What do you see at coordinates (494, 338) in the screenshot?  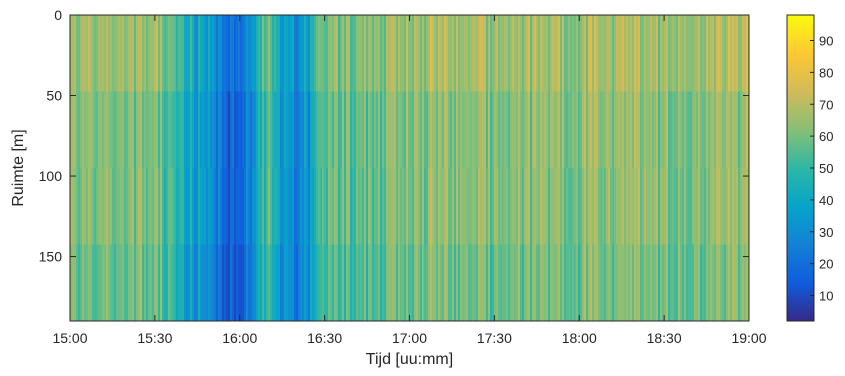 I see `x-tick-label: 17:30` at bounding box center [494, 338].